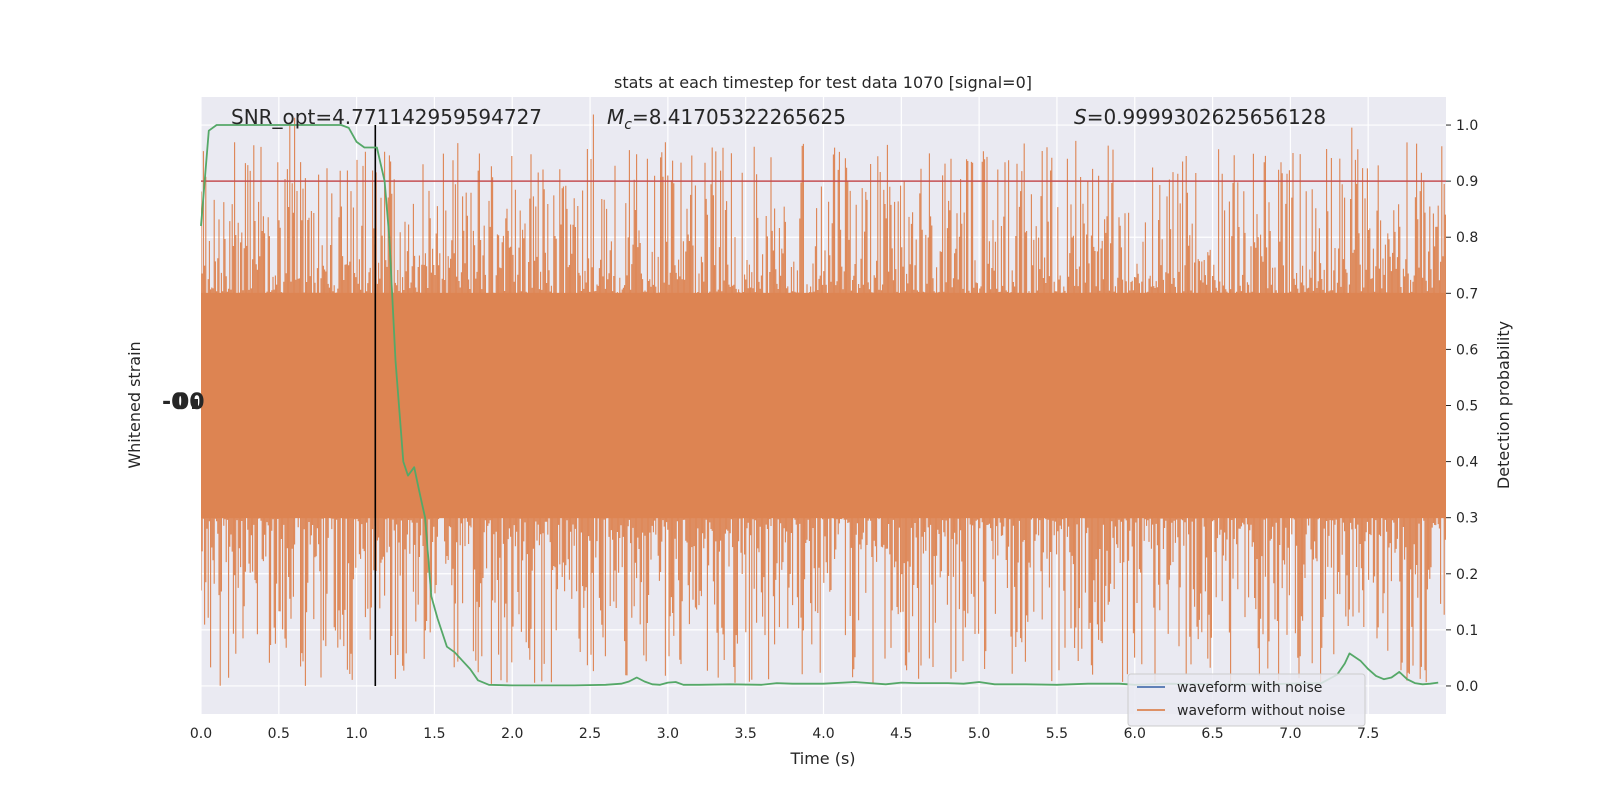 The image size is (1600, 800). What do you see at coordinates (1290, 734) in the screenshot?
I see `x-tick-label-14: 7.0` at bounding box center [1290, 734].